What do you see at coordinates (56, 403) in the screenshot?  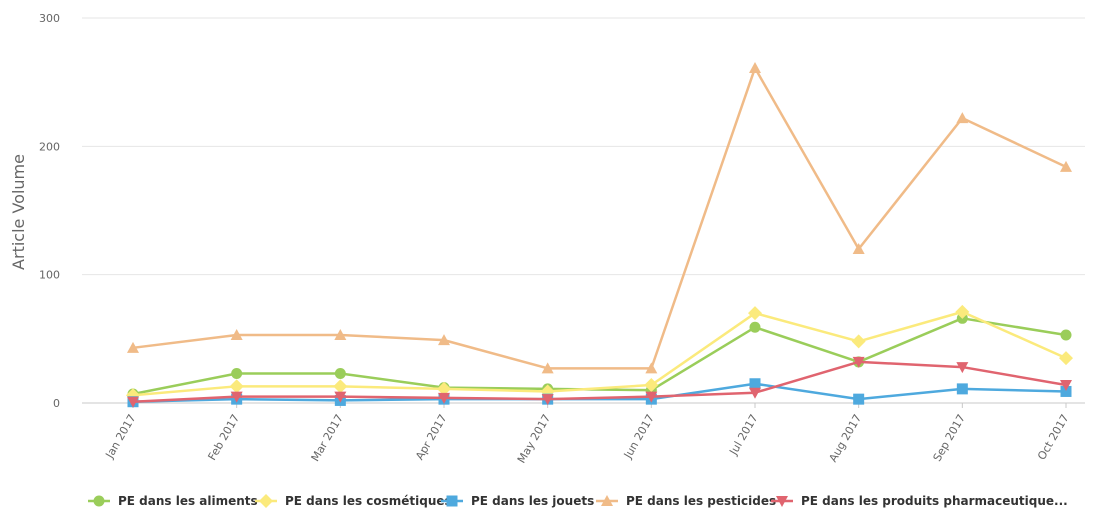 I see `y-tick-label: 0` at bounding box center [56, 403].